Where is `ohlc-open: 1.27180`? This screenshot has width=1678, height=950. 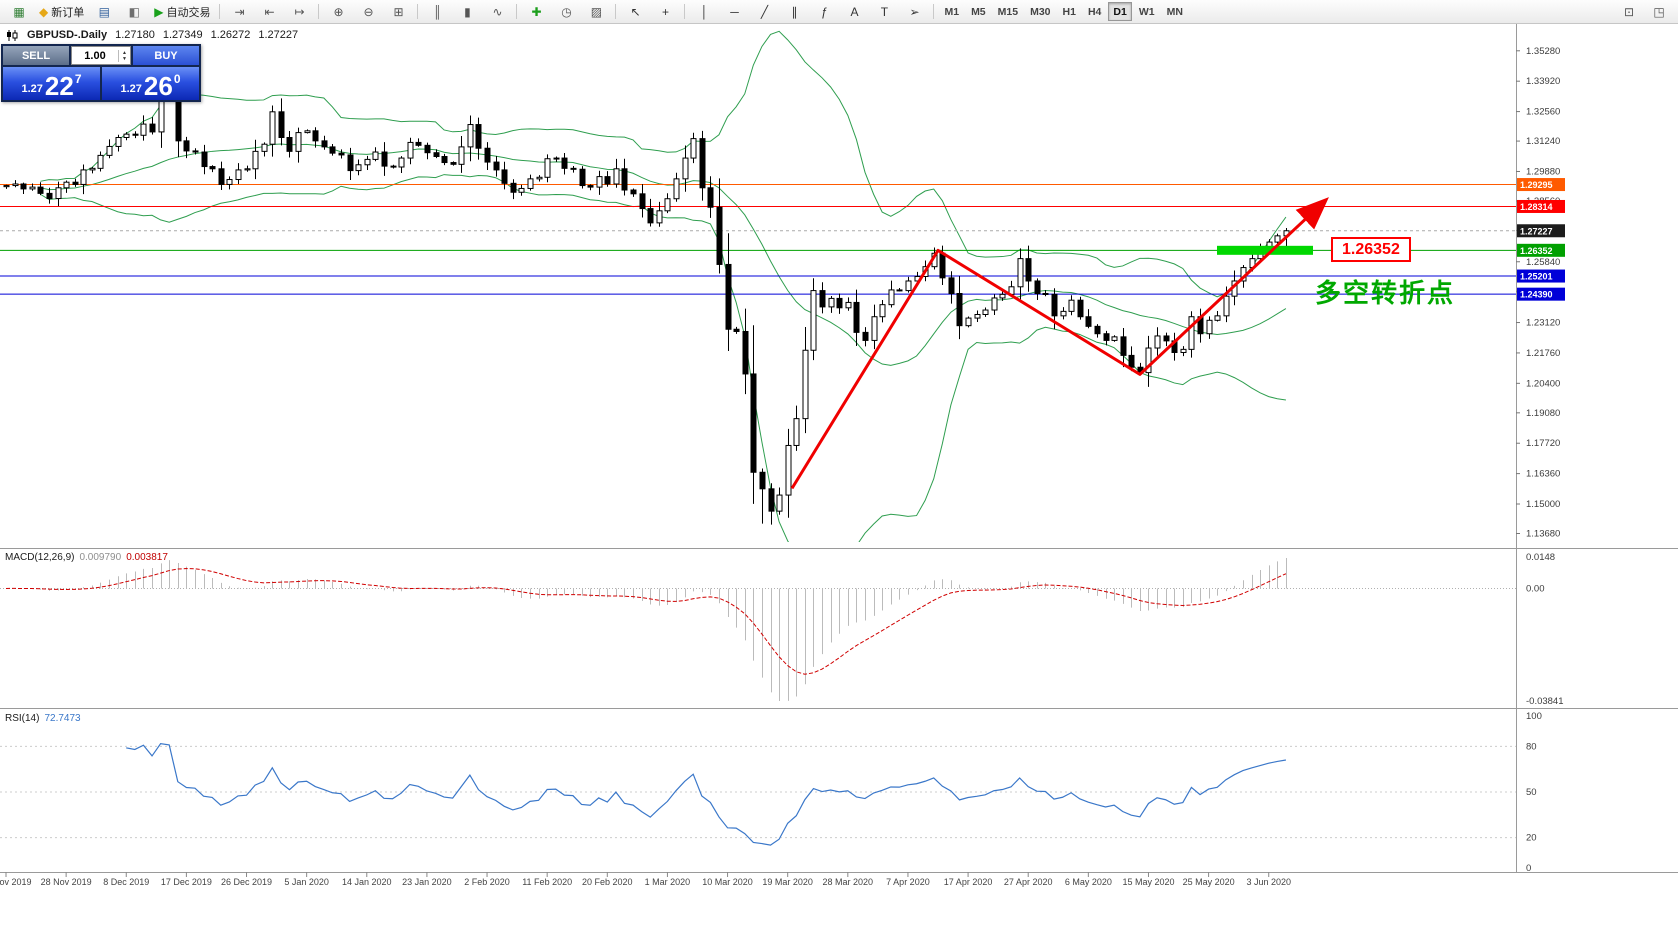
ohlc-open: 1.27180 is located at coordinates (135, 35).